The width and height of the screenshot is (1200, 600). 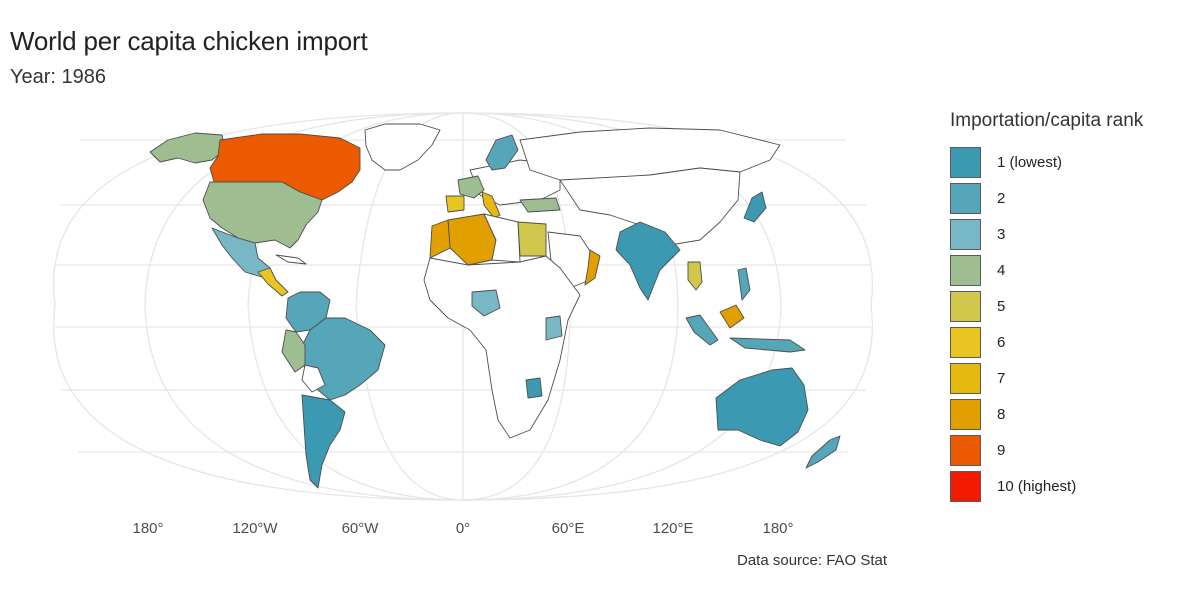 What do you see at coordinates (1001, 450) in the screenshot?
I see `legend-label: 9` at bounding box center [1001, 450].